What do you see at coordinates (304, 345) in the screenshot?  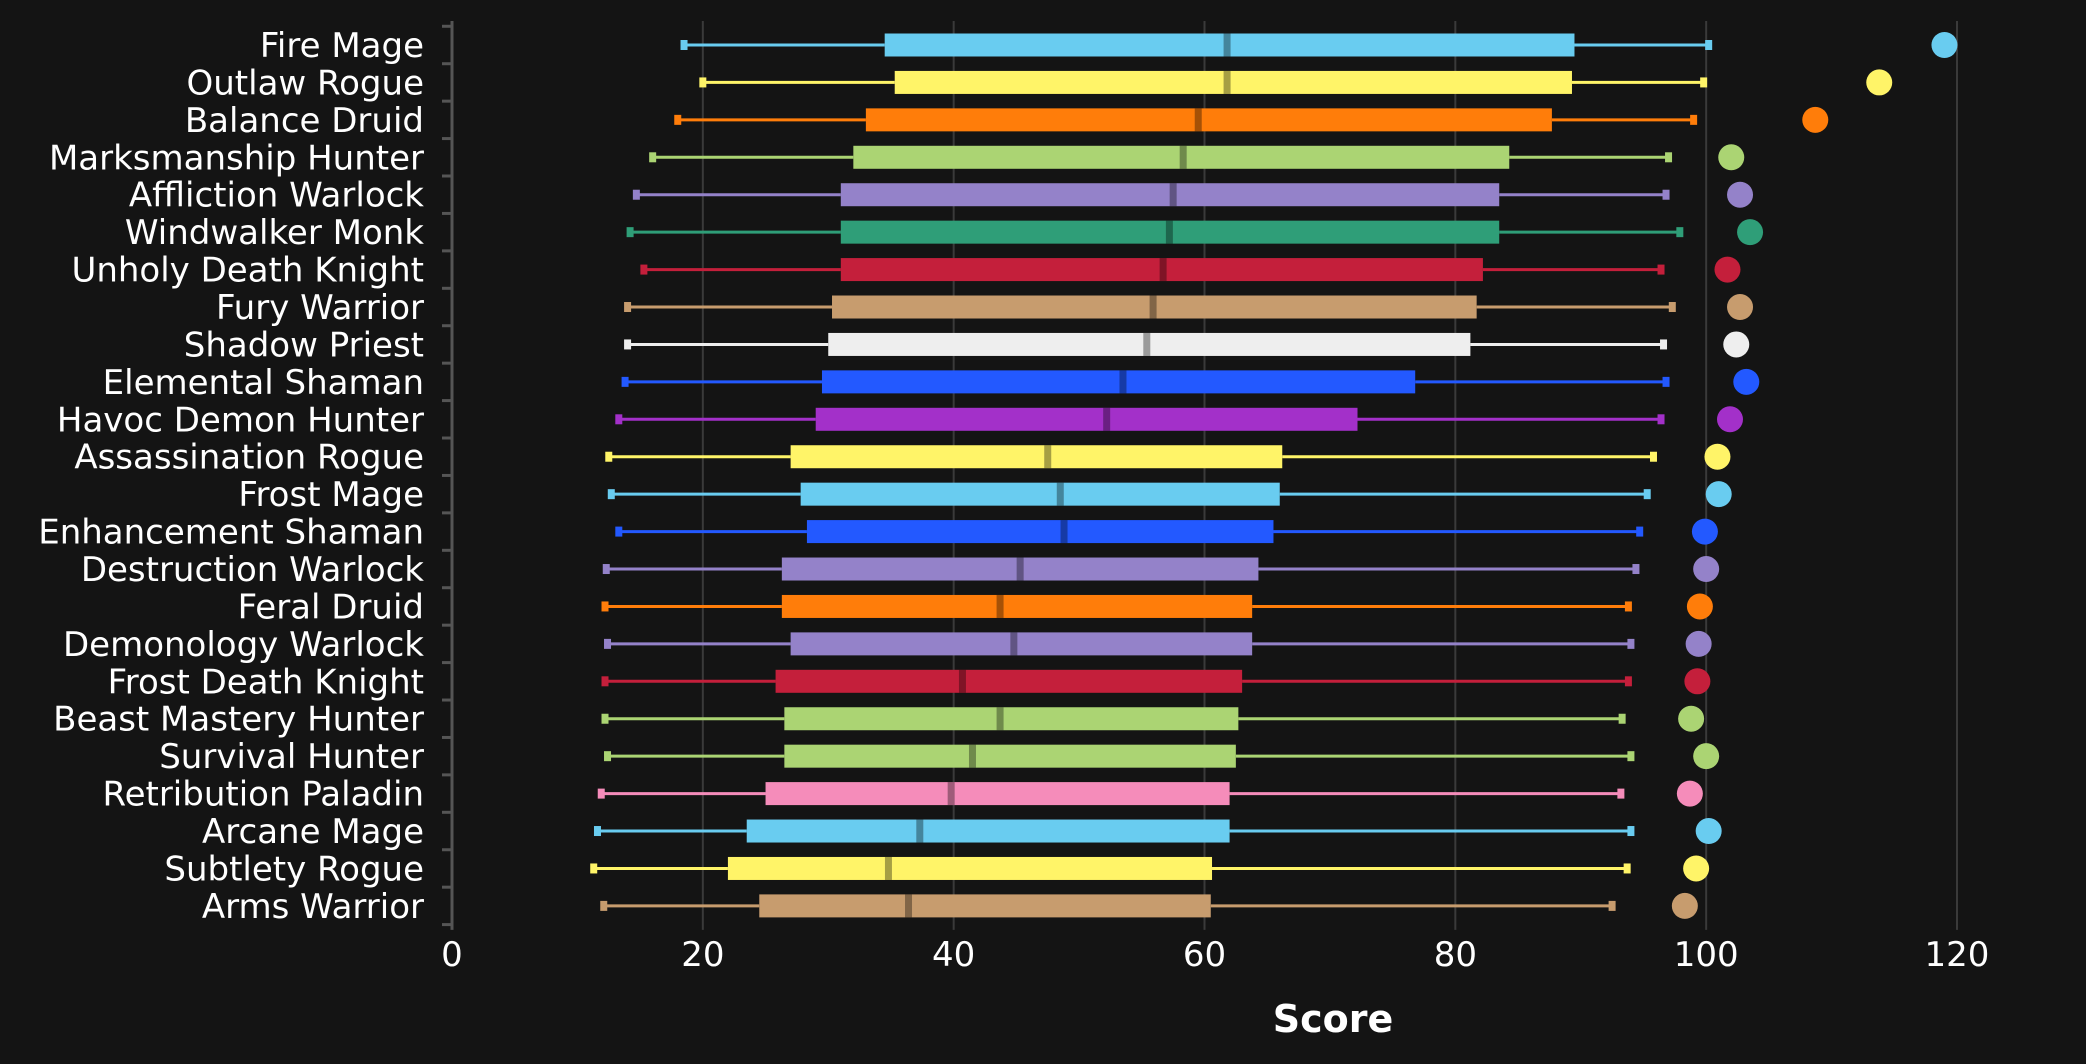 I see `category-label: Shadow Priest` at bounding box center [304, 345].